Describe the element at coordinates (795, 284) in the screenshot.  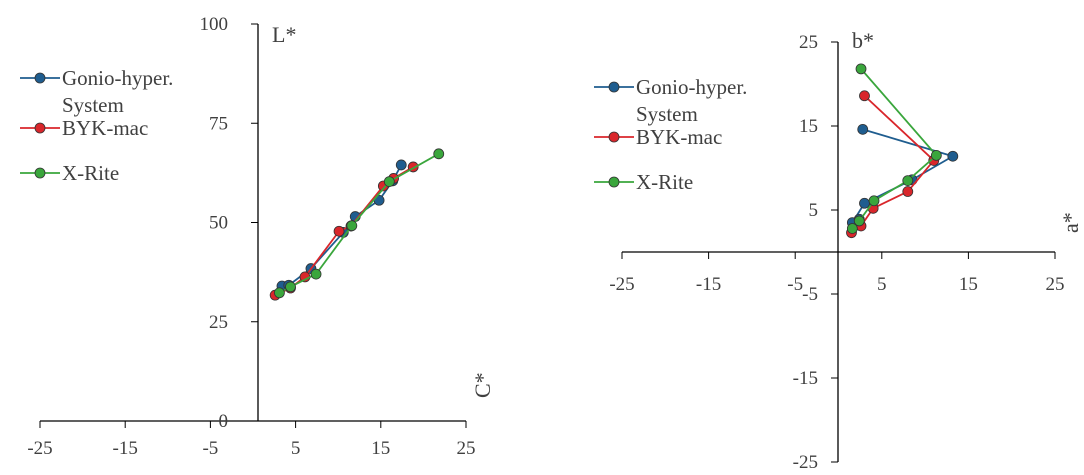
I see `ab-x-tick-label: -5` at that location.